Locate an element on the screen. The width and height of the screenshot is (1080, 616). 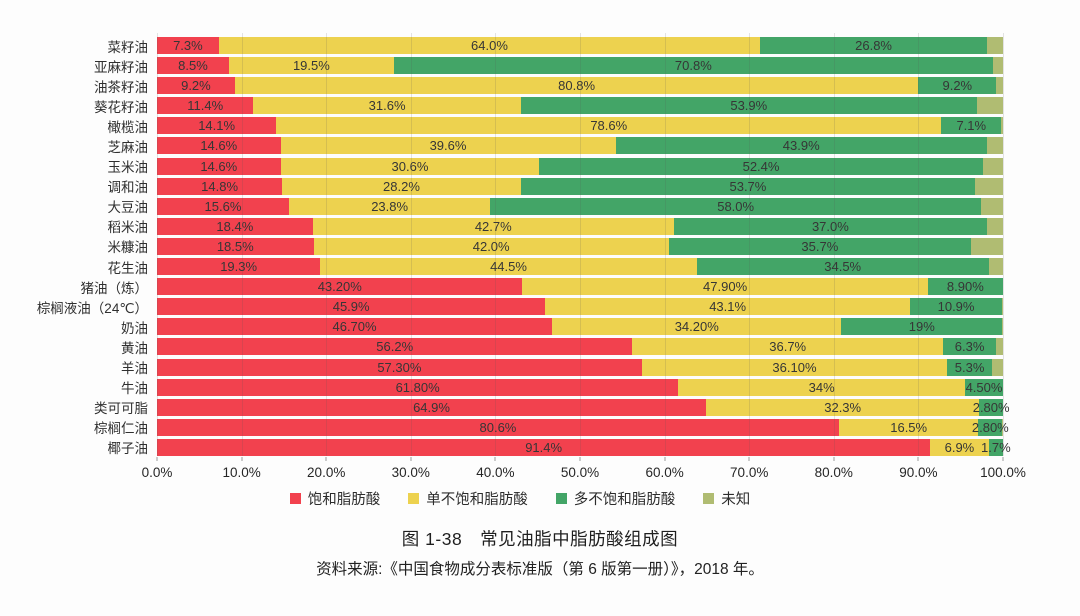
bar-row: 玉米油 14.6% 30.6% 52.4% is located at coordinates (555, 166).